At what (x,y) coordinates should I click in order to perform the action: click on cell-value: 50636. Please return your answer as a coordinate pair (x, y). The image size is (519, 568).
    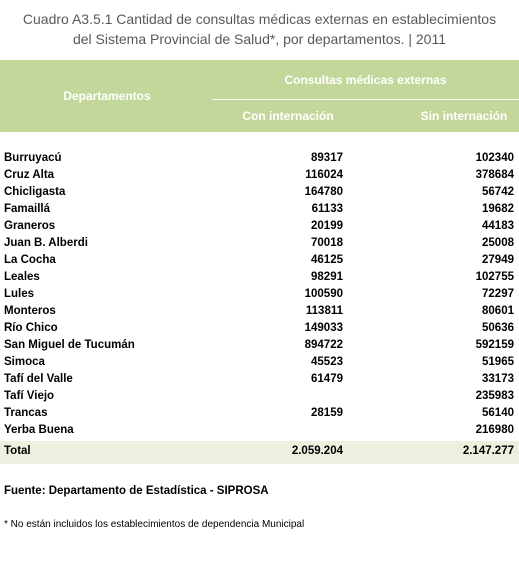
    Looking at the image, I should click on (498, 328).